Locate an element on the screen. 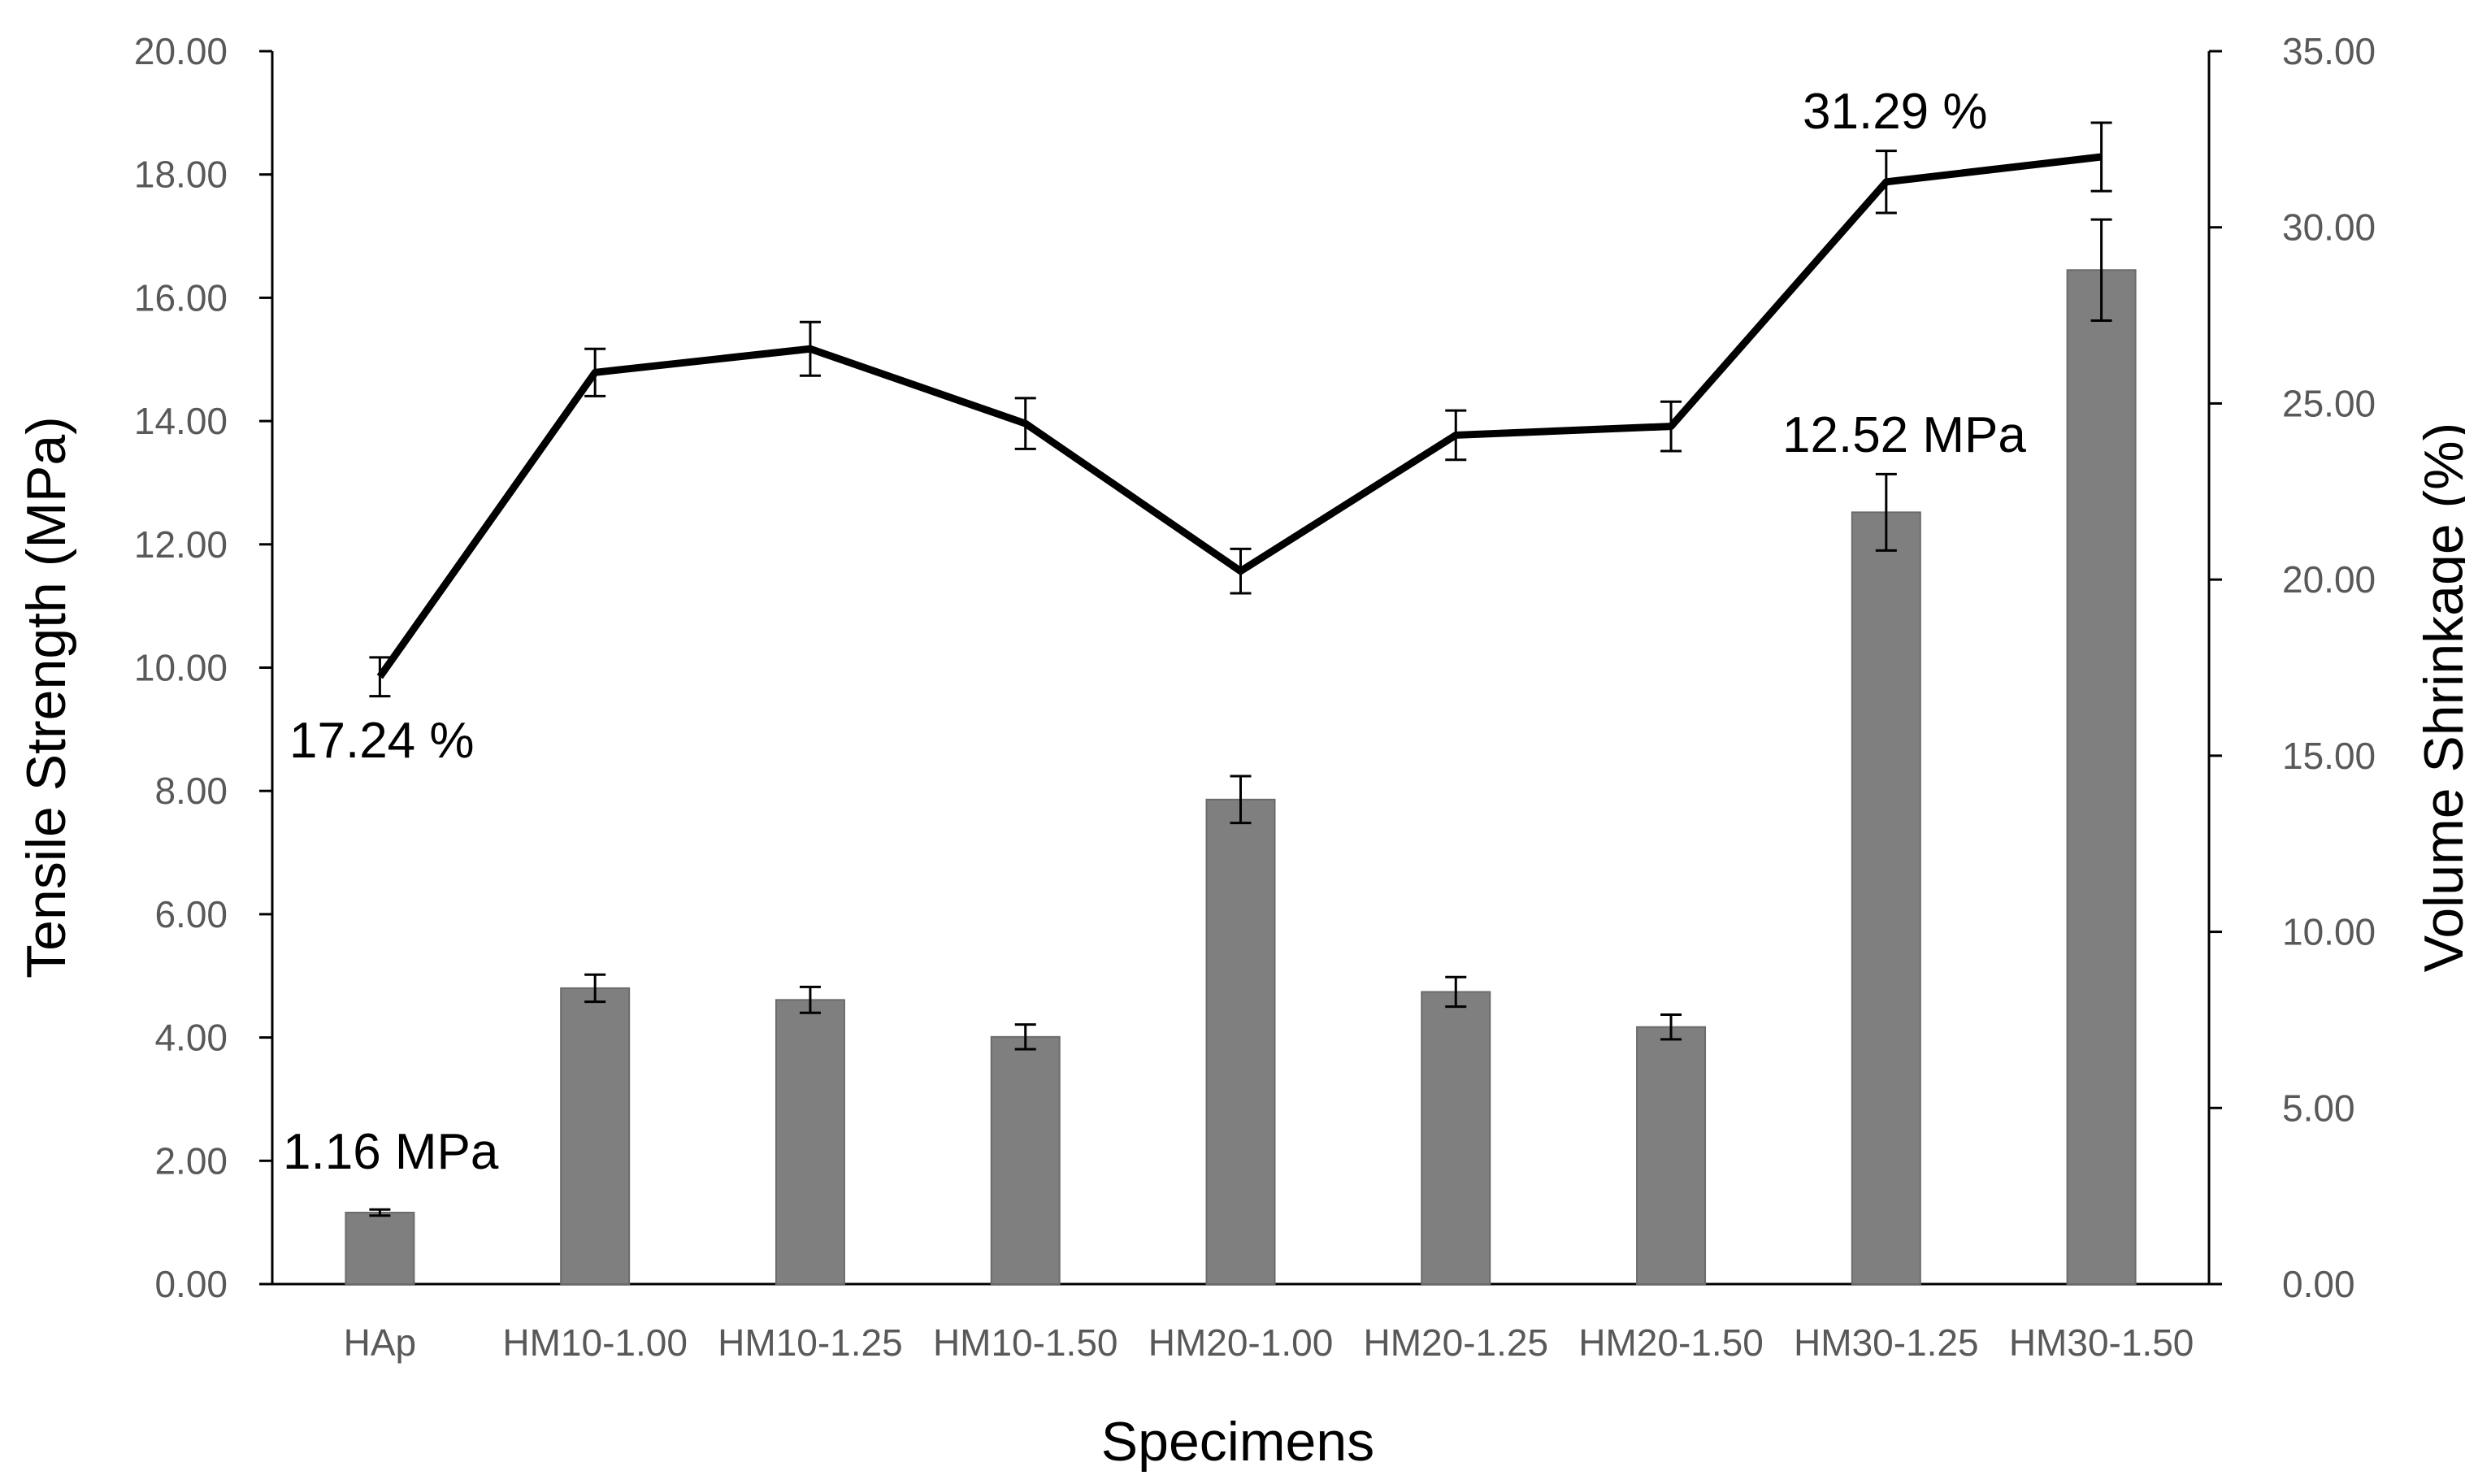  right-axis-title: Volume Shrinkage (%) is located at coordinates (2439, 698).